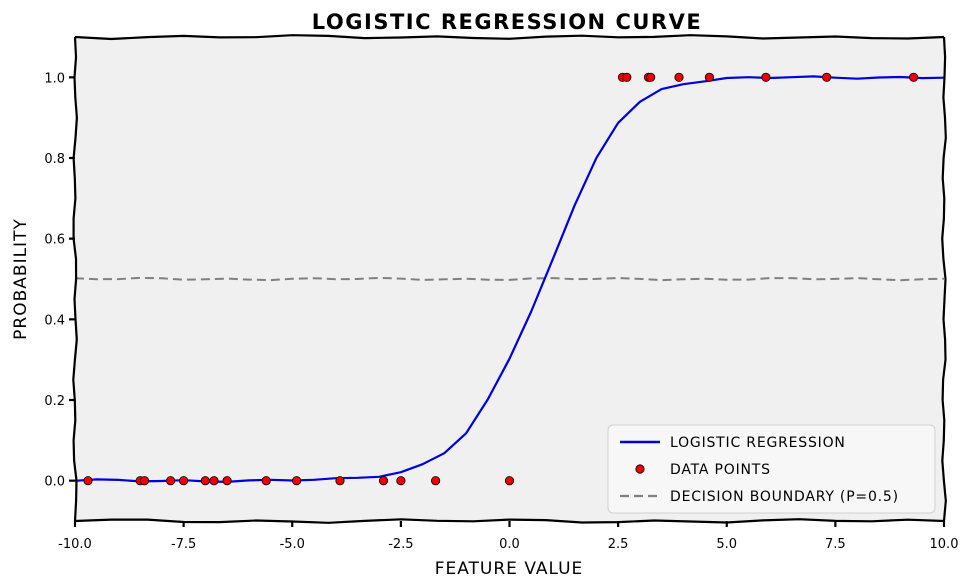 This screenshot has width=970, height=586. Describe the element at coordinates (54, 240) in the screenshot. I see `y-tick-label: 0.6` at that location.